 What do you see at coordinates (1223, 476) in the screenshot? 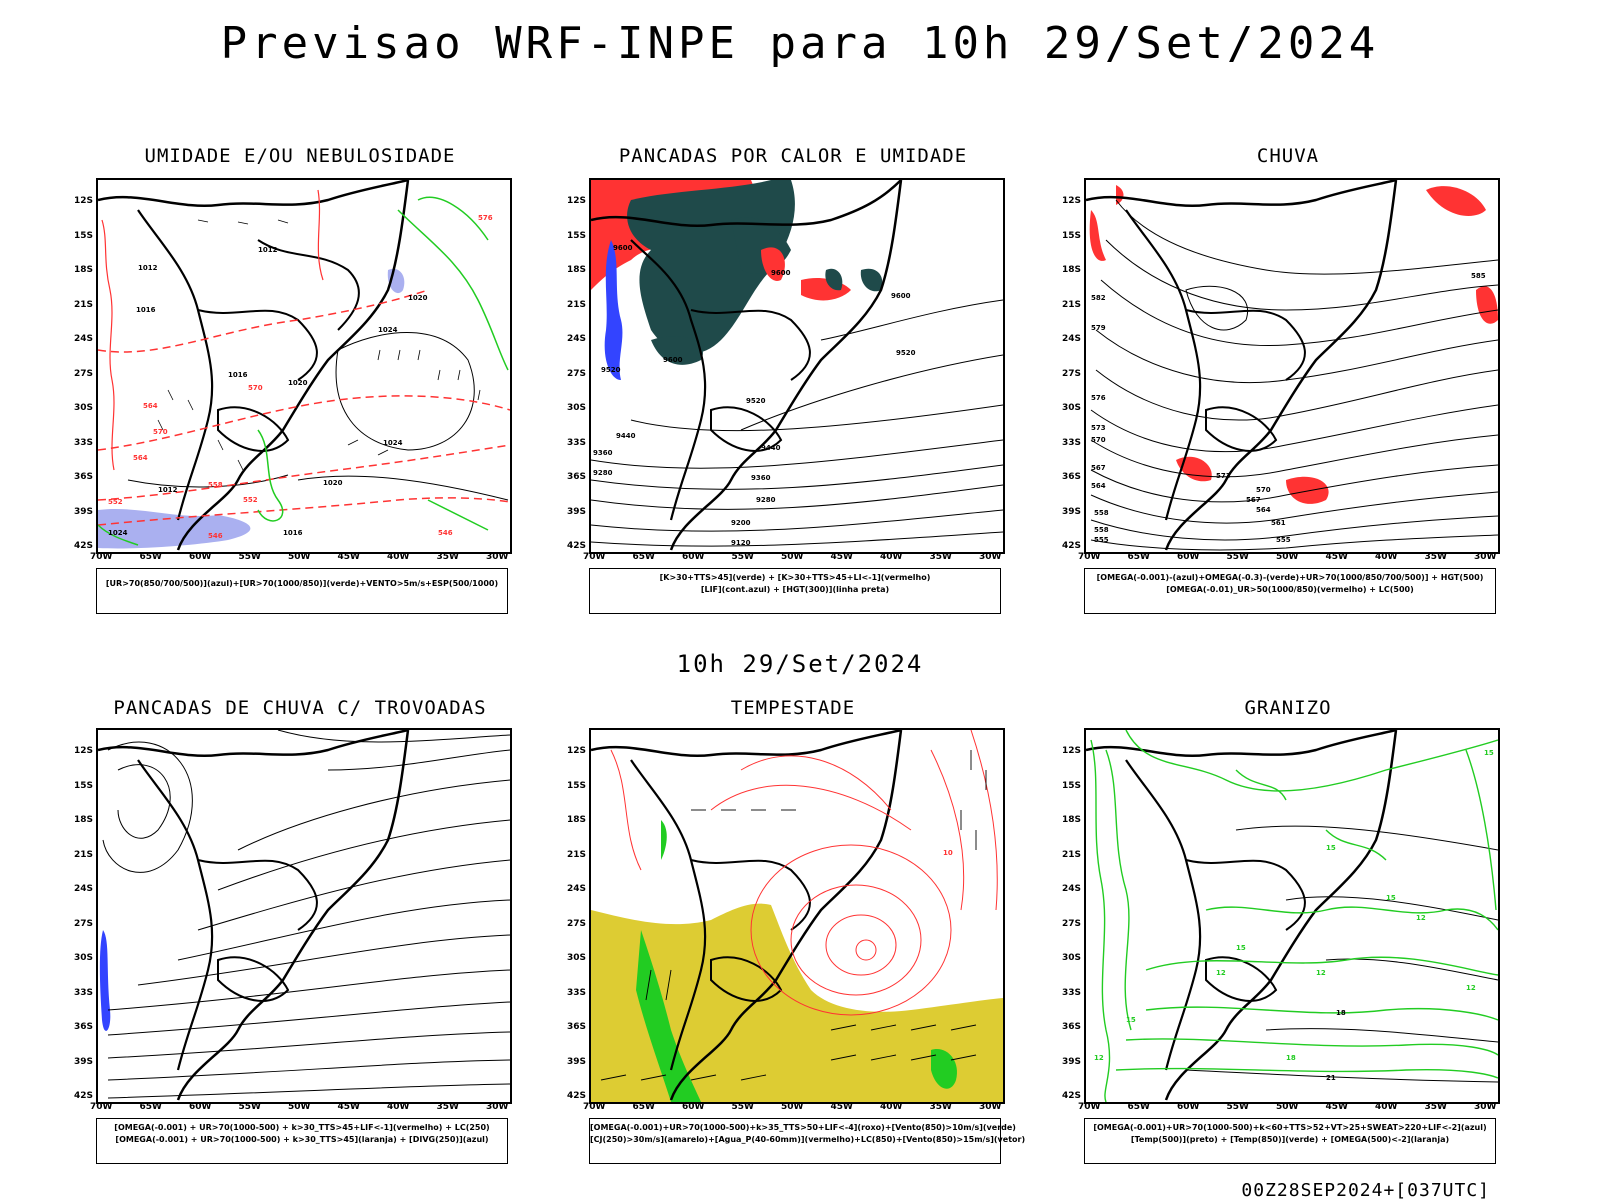
I see `contour-label: 573` at bounding box center [1223, 476].